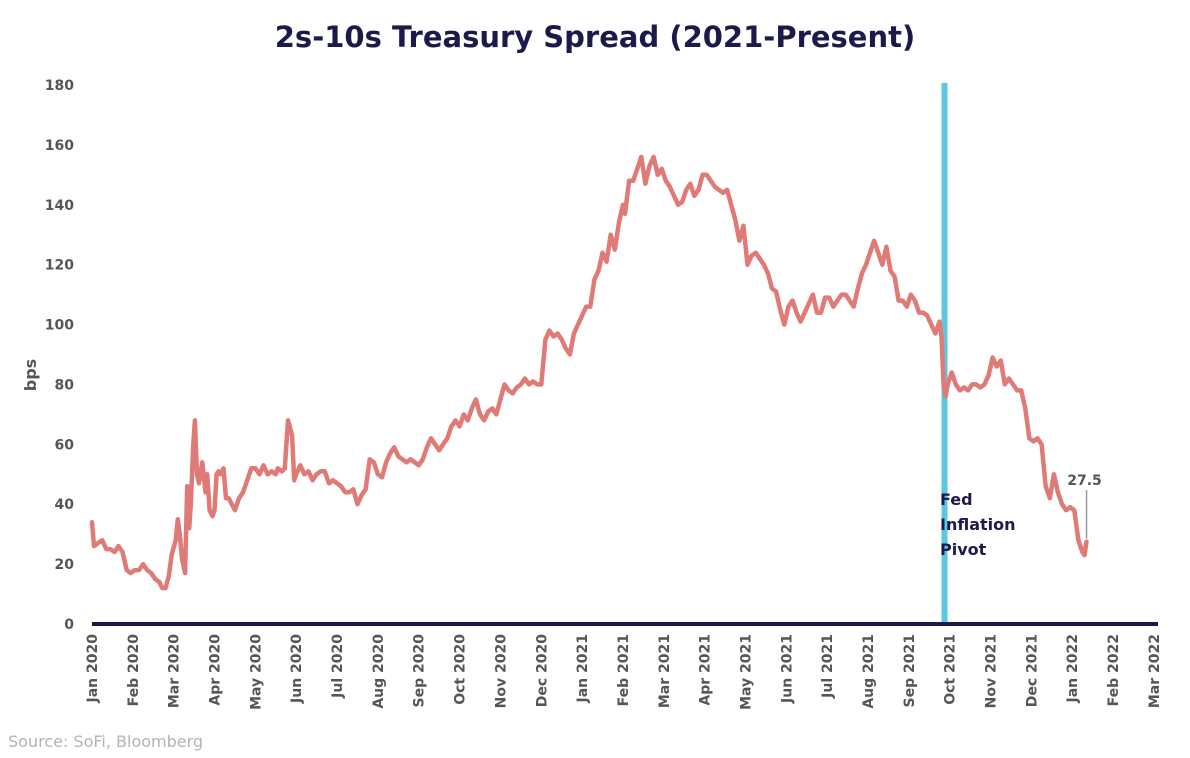 The height and width of the screenshot is (758, 1190). What do you see at coordinates (595, 37) in the screenshot?
I see `chart-title: 2s-10s Treasury Spread (2021-Present)` at bounding box center [595, 37].